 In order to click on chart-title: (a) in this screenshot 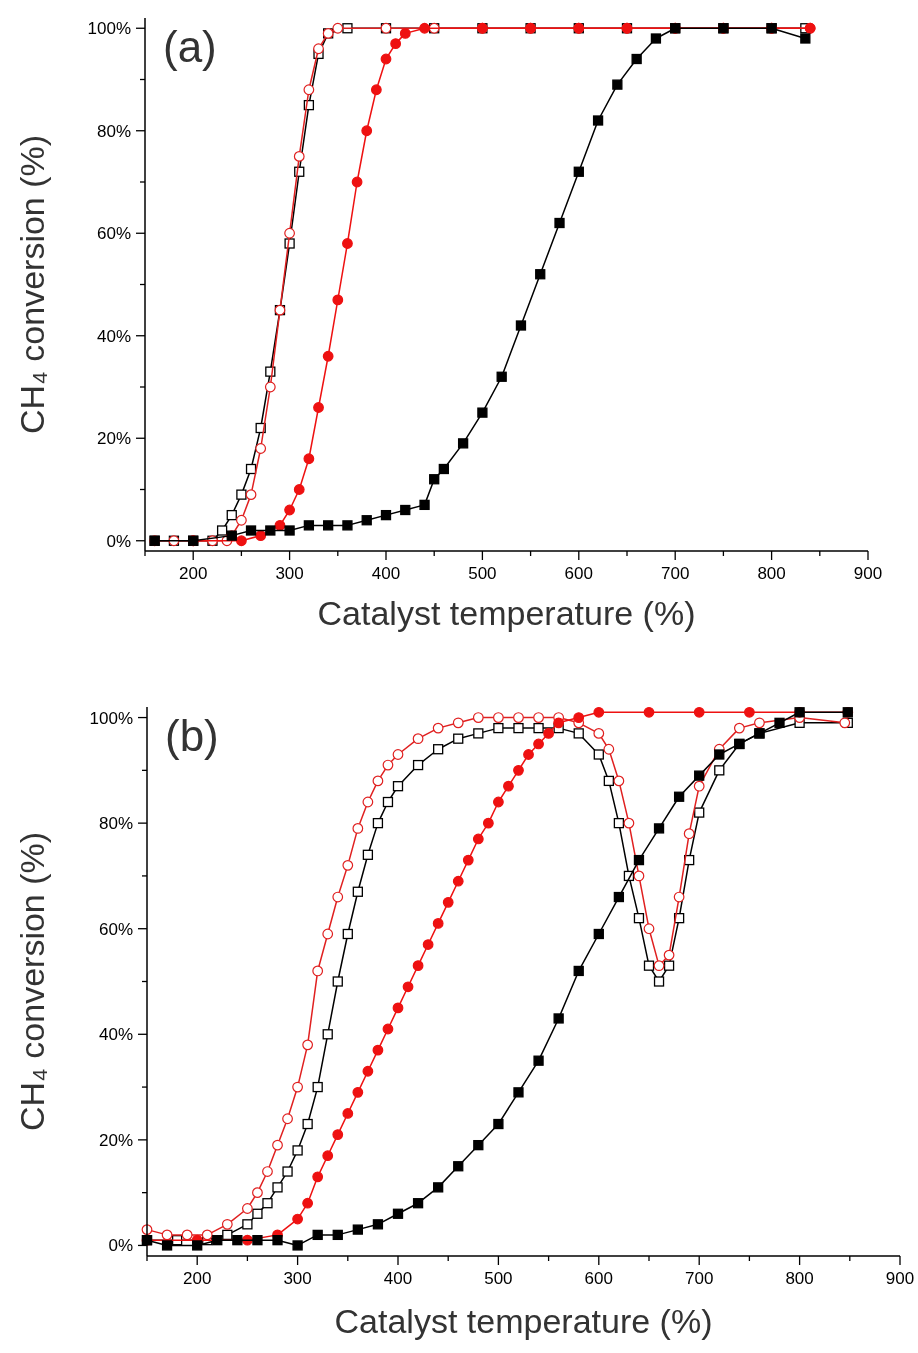, I will do `click(190, 46)`.